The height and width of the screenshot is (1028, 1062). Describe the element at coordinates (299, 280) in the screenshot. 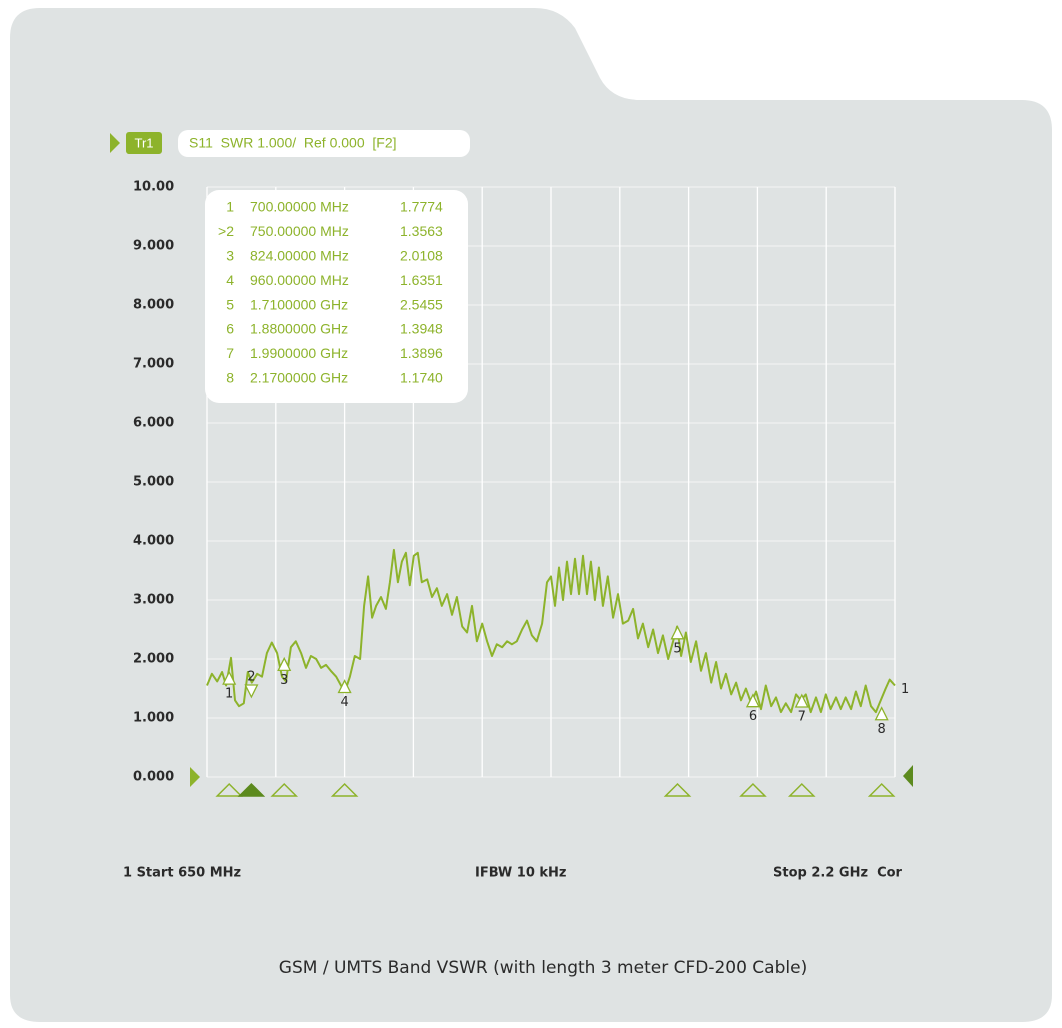

I see `marker-frequency: 960.00000 MHz` at that location.